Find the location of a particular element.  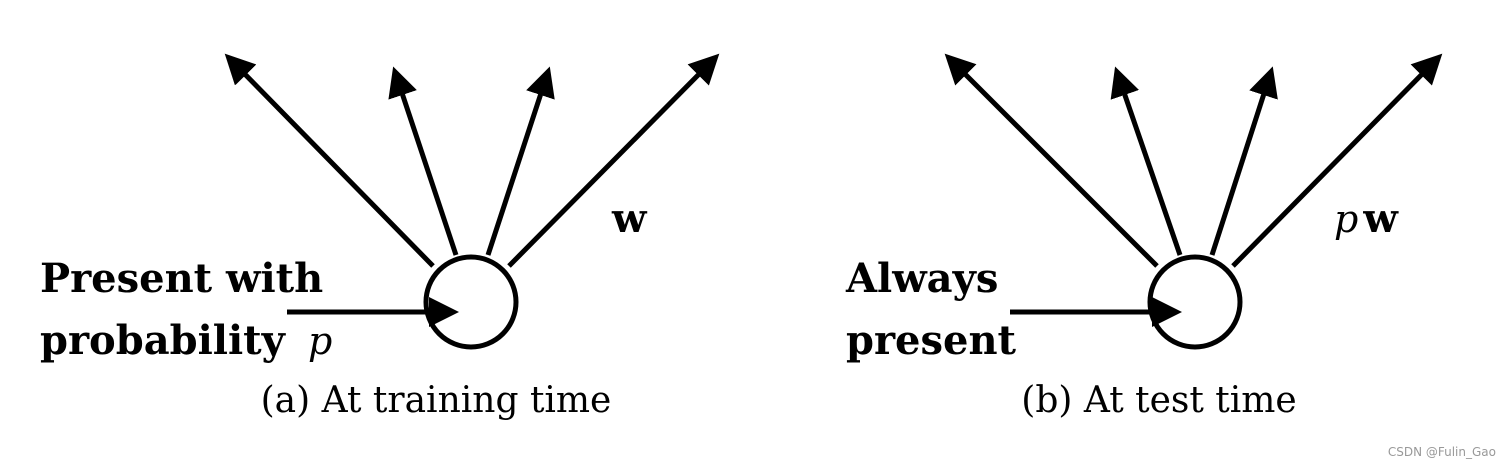

neuron-node-a is located at coordinates (471, 302).